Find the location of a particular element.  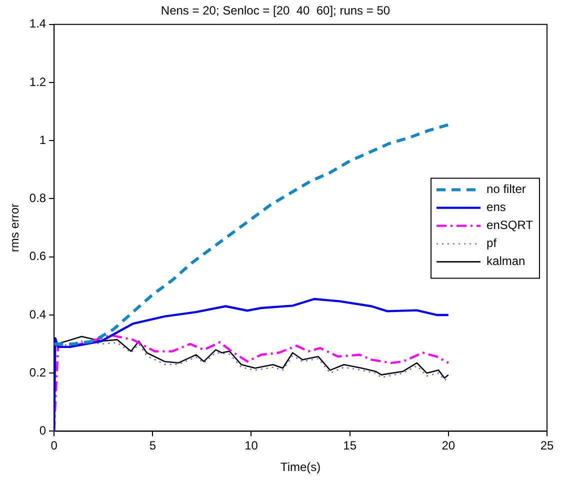

legend-label: pf is located at coordinates (492, 243).